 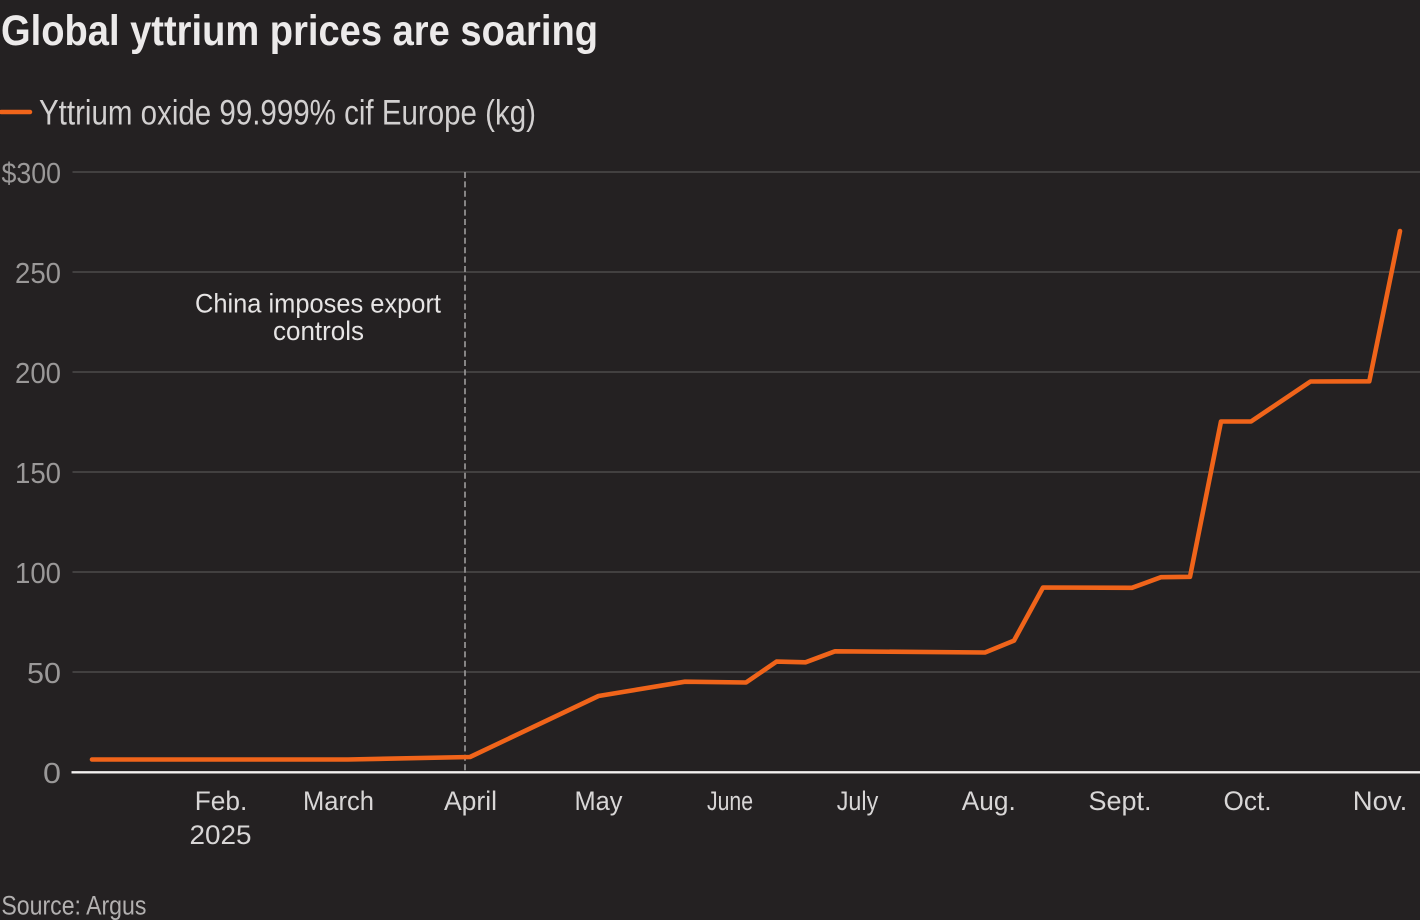 I want to click on svg-text: 50, so click(x=44, y=674).